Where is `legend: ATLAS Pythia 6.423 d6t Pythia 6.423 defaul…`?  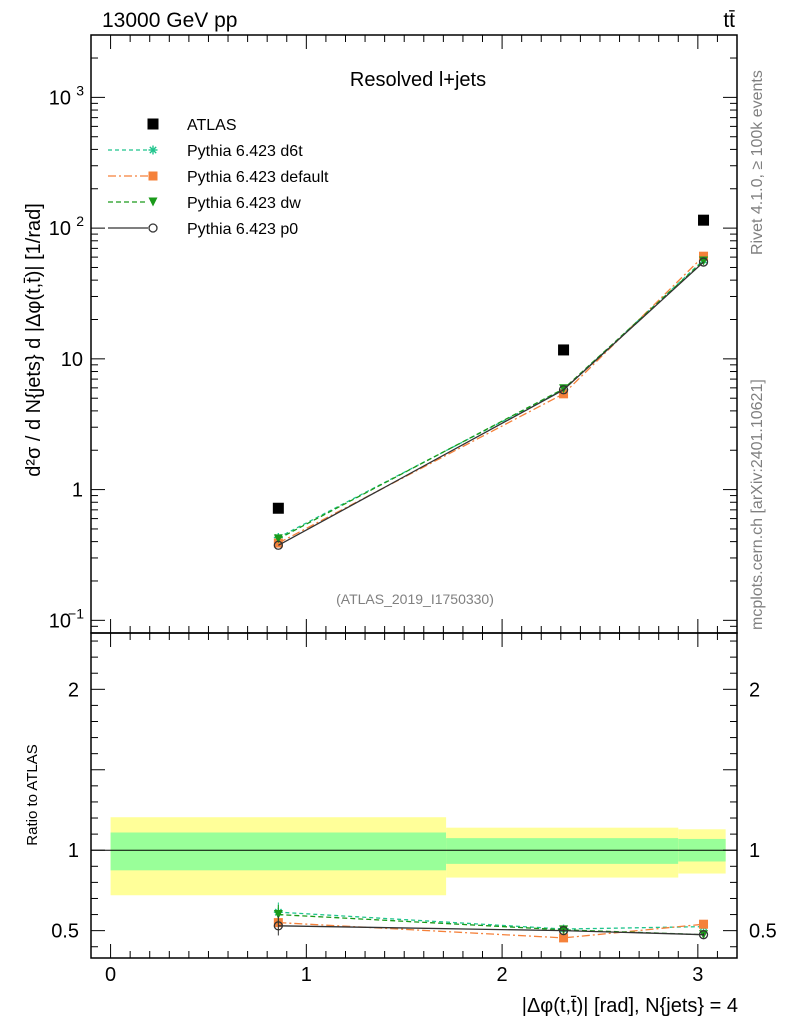 legend: ATLAS Pythia 6.423 d6t Pythia 6.423 defaul… is located at coordinates (218, 177).